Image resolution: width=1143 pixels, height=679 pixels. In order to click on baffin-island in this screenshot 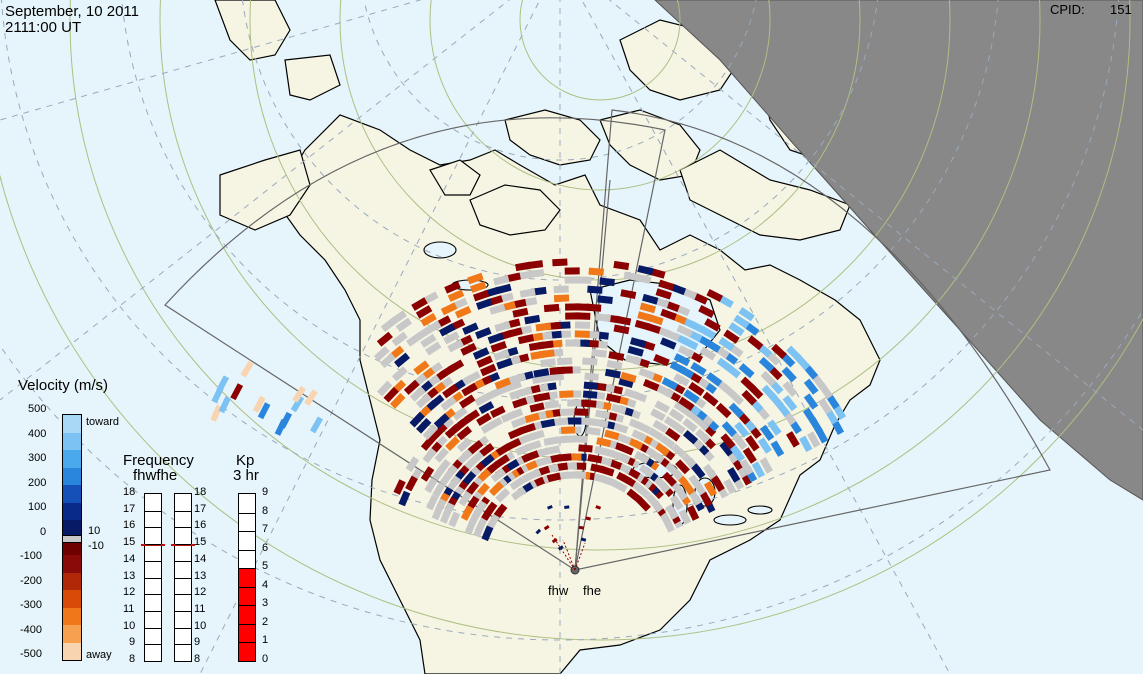, I will do `click(765, 195)`.